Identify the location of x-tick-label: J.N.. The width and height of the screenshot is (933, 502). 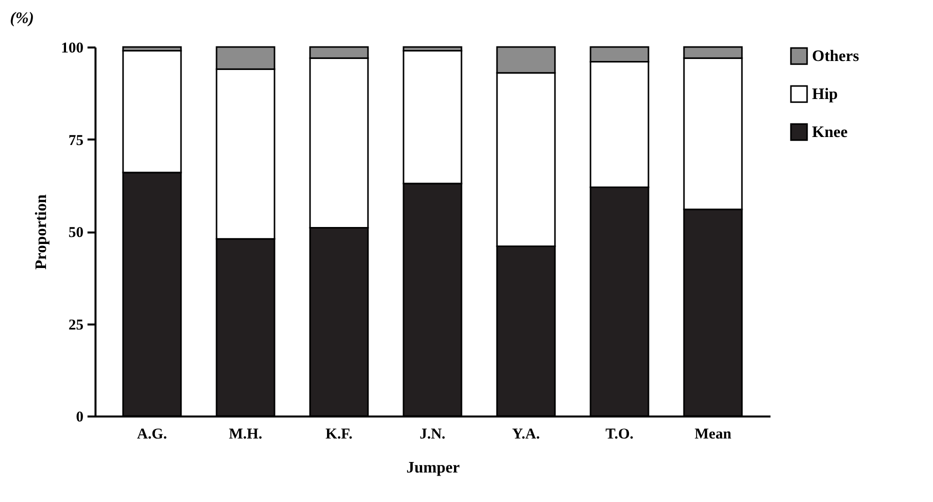
(433, 434).